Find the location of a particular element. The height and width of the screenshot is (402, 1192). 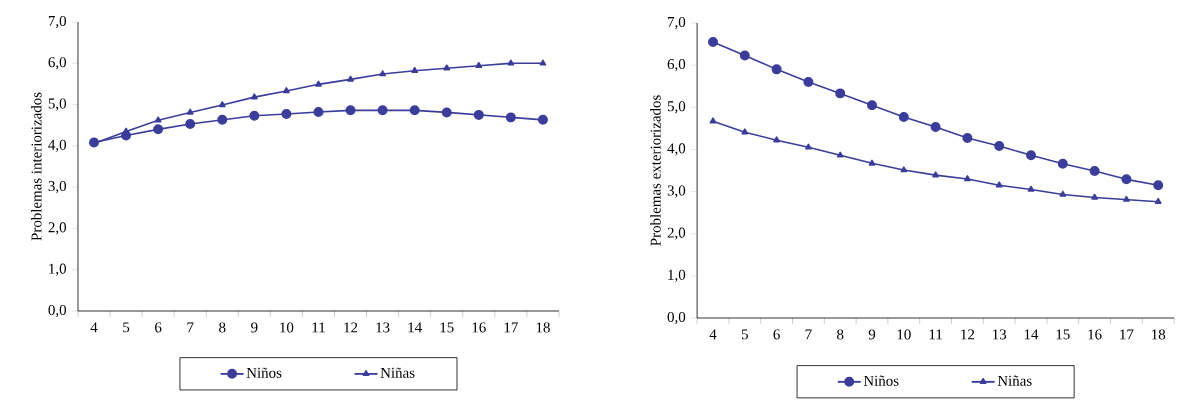

y-axis-title: Problemas exteriorizados is located at coordinates (655, 170).